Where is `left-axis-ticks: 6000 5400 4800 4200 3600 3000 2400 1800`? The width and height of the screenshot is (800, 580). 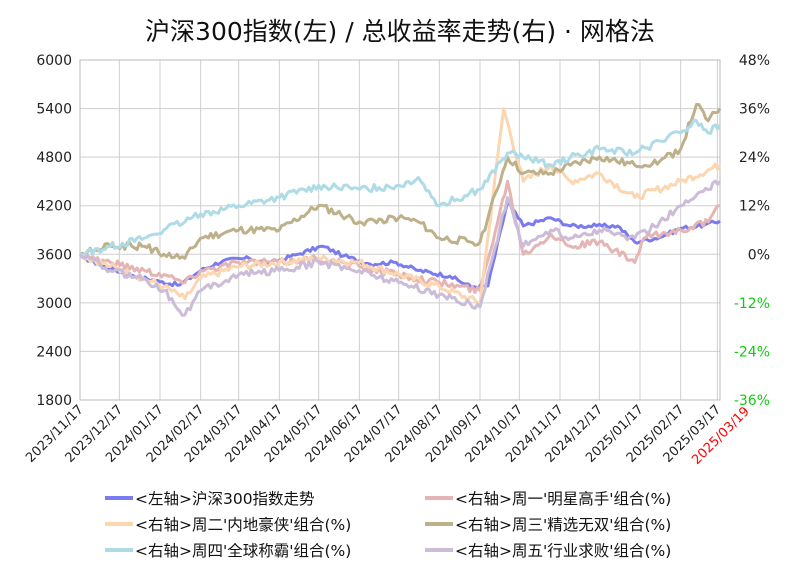
left-axis-ticks: 6000 5400 4800 4200 3600 3000 2400 1800 is located at coordinates (54, 231).